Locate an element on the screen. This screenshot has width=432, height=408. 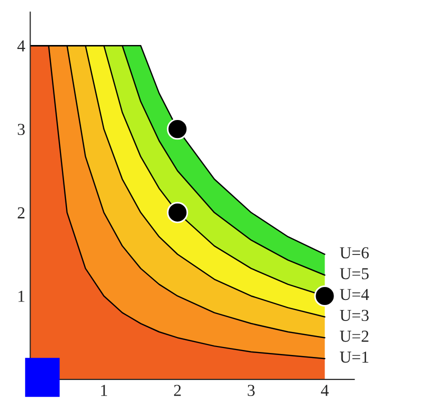
y-tick-label: 1 is located at coordinates (21, 296).